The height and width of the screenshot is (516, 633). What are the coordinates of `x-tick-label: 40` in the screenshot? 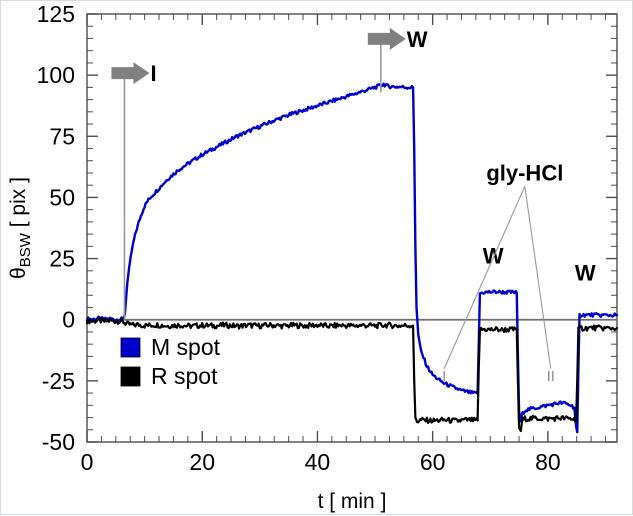 It's located at (318, 462).